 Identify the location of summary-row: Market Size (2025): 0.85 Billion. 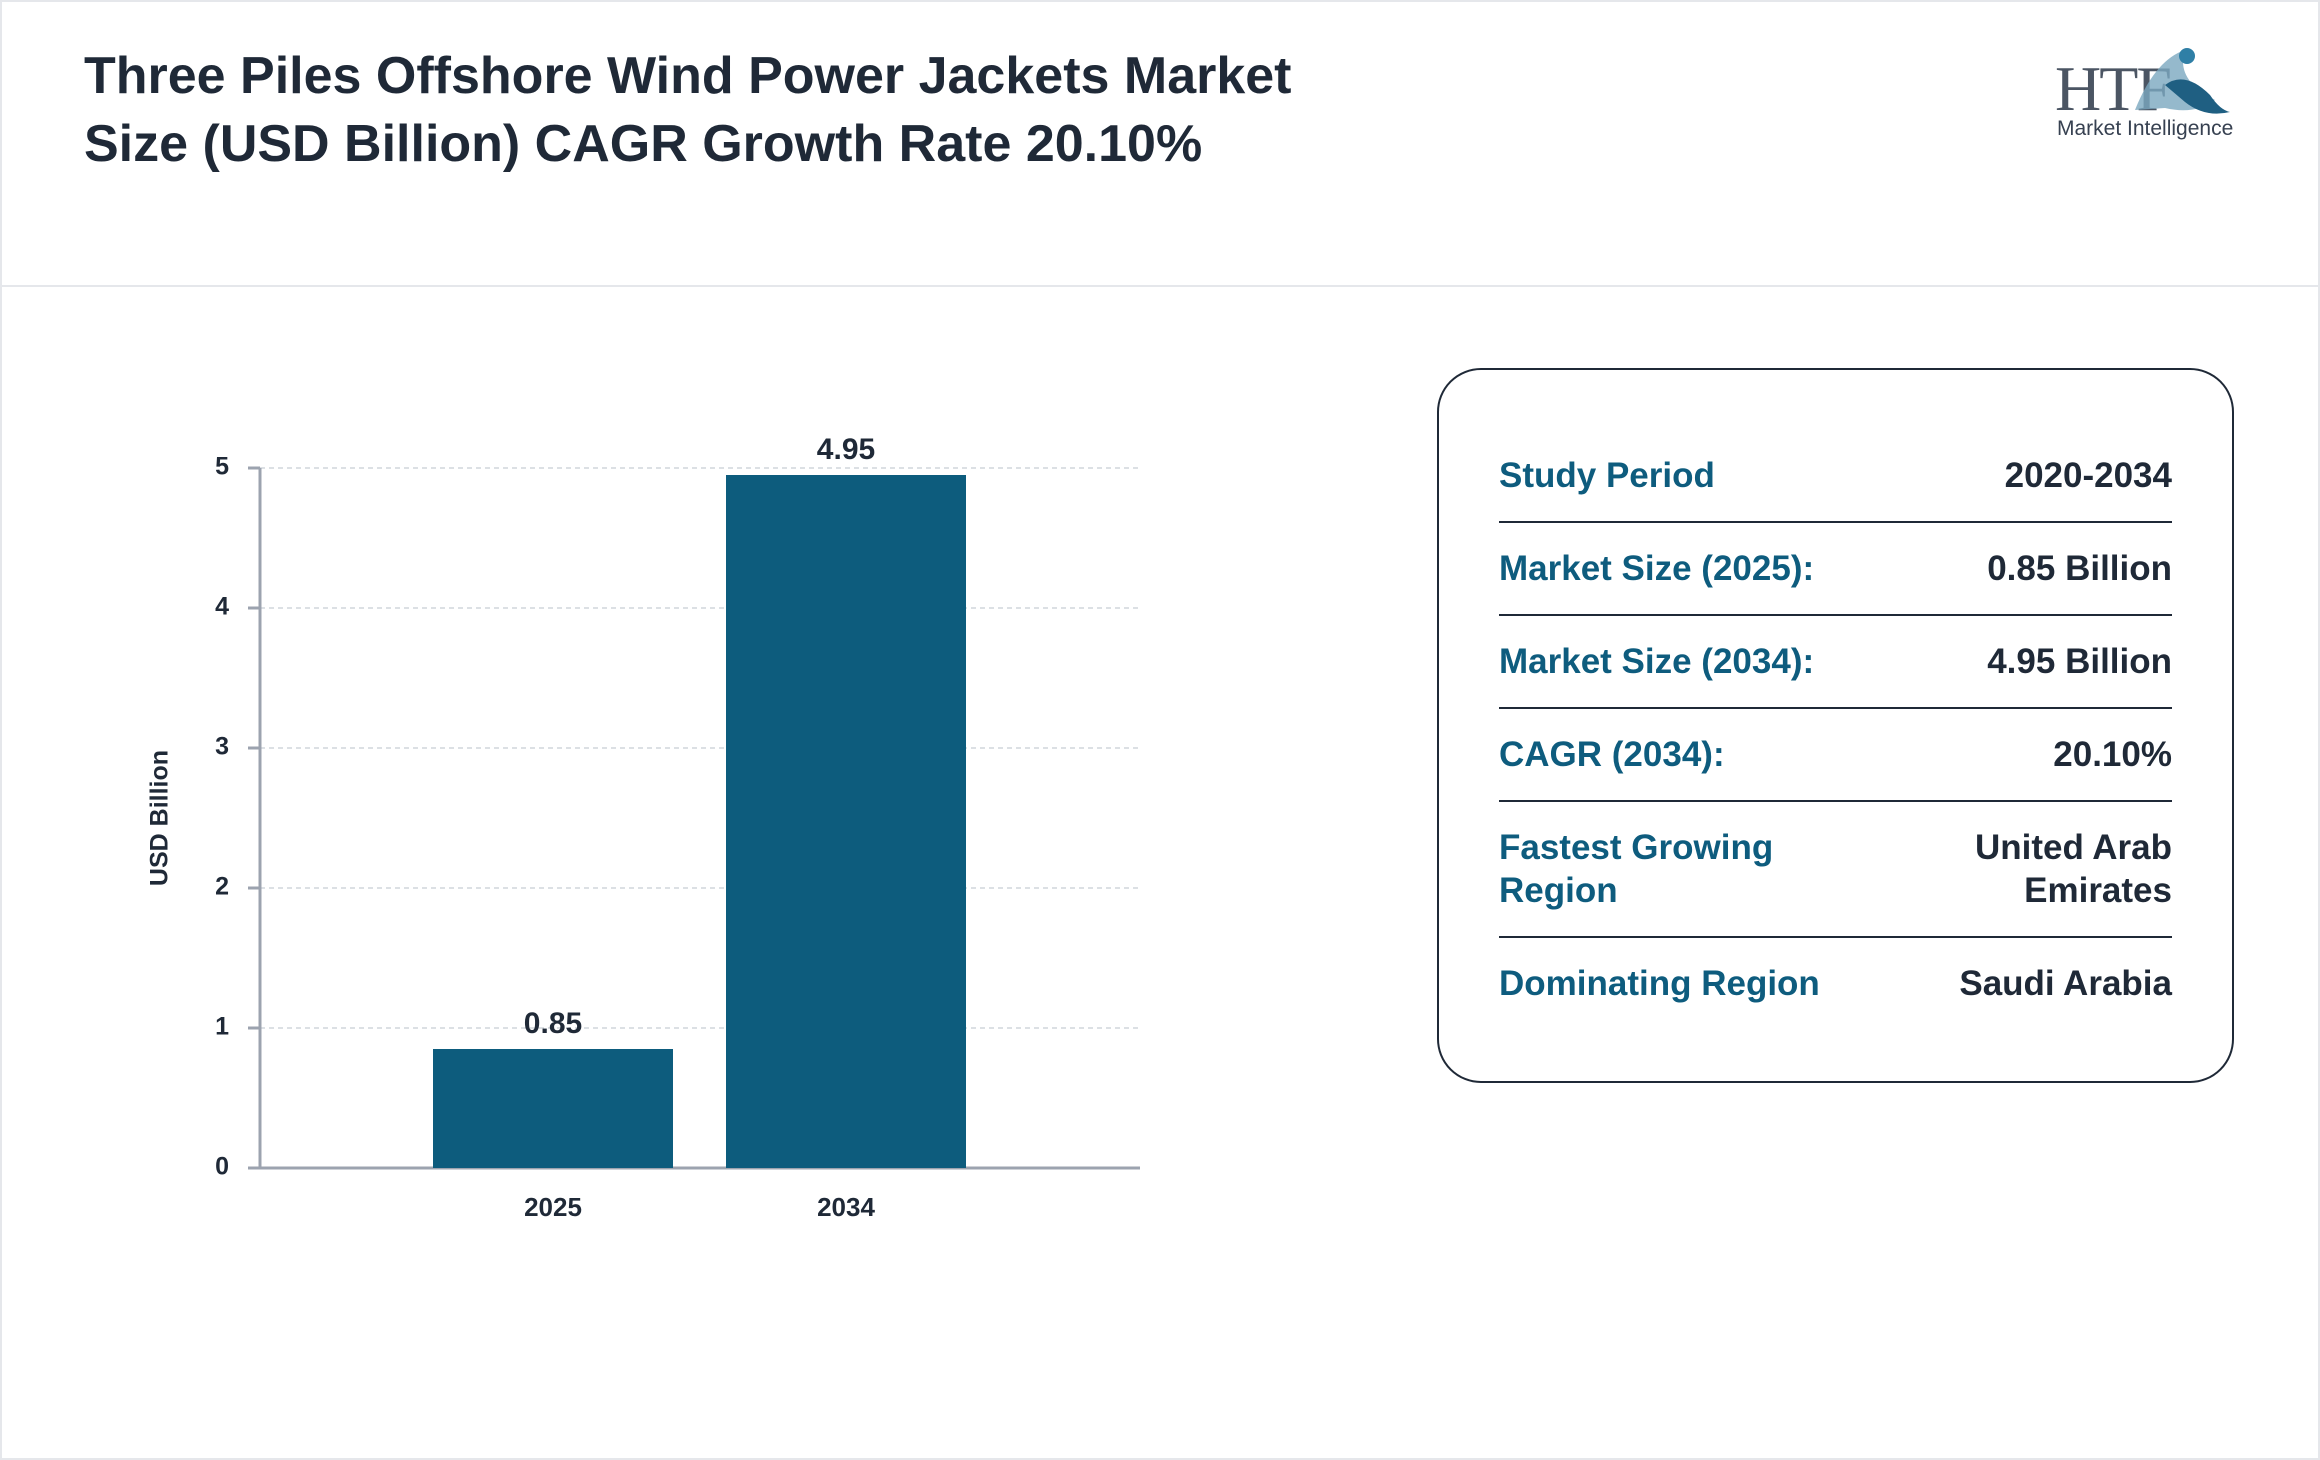
(1835, 569).